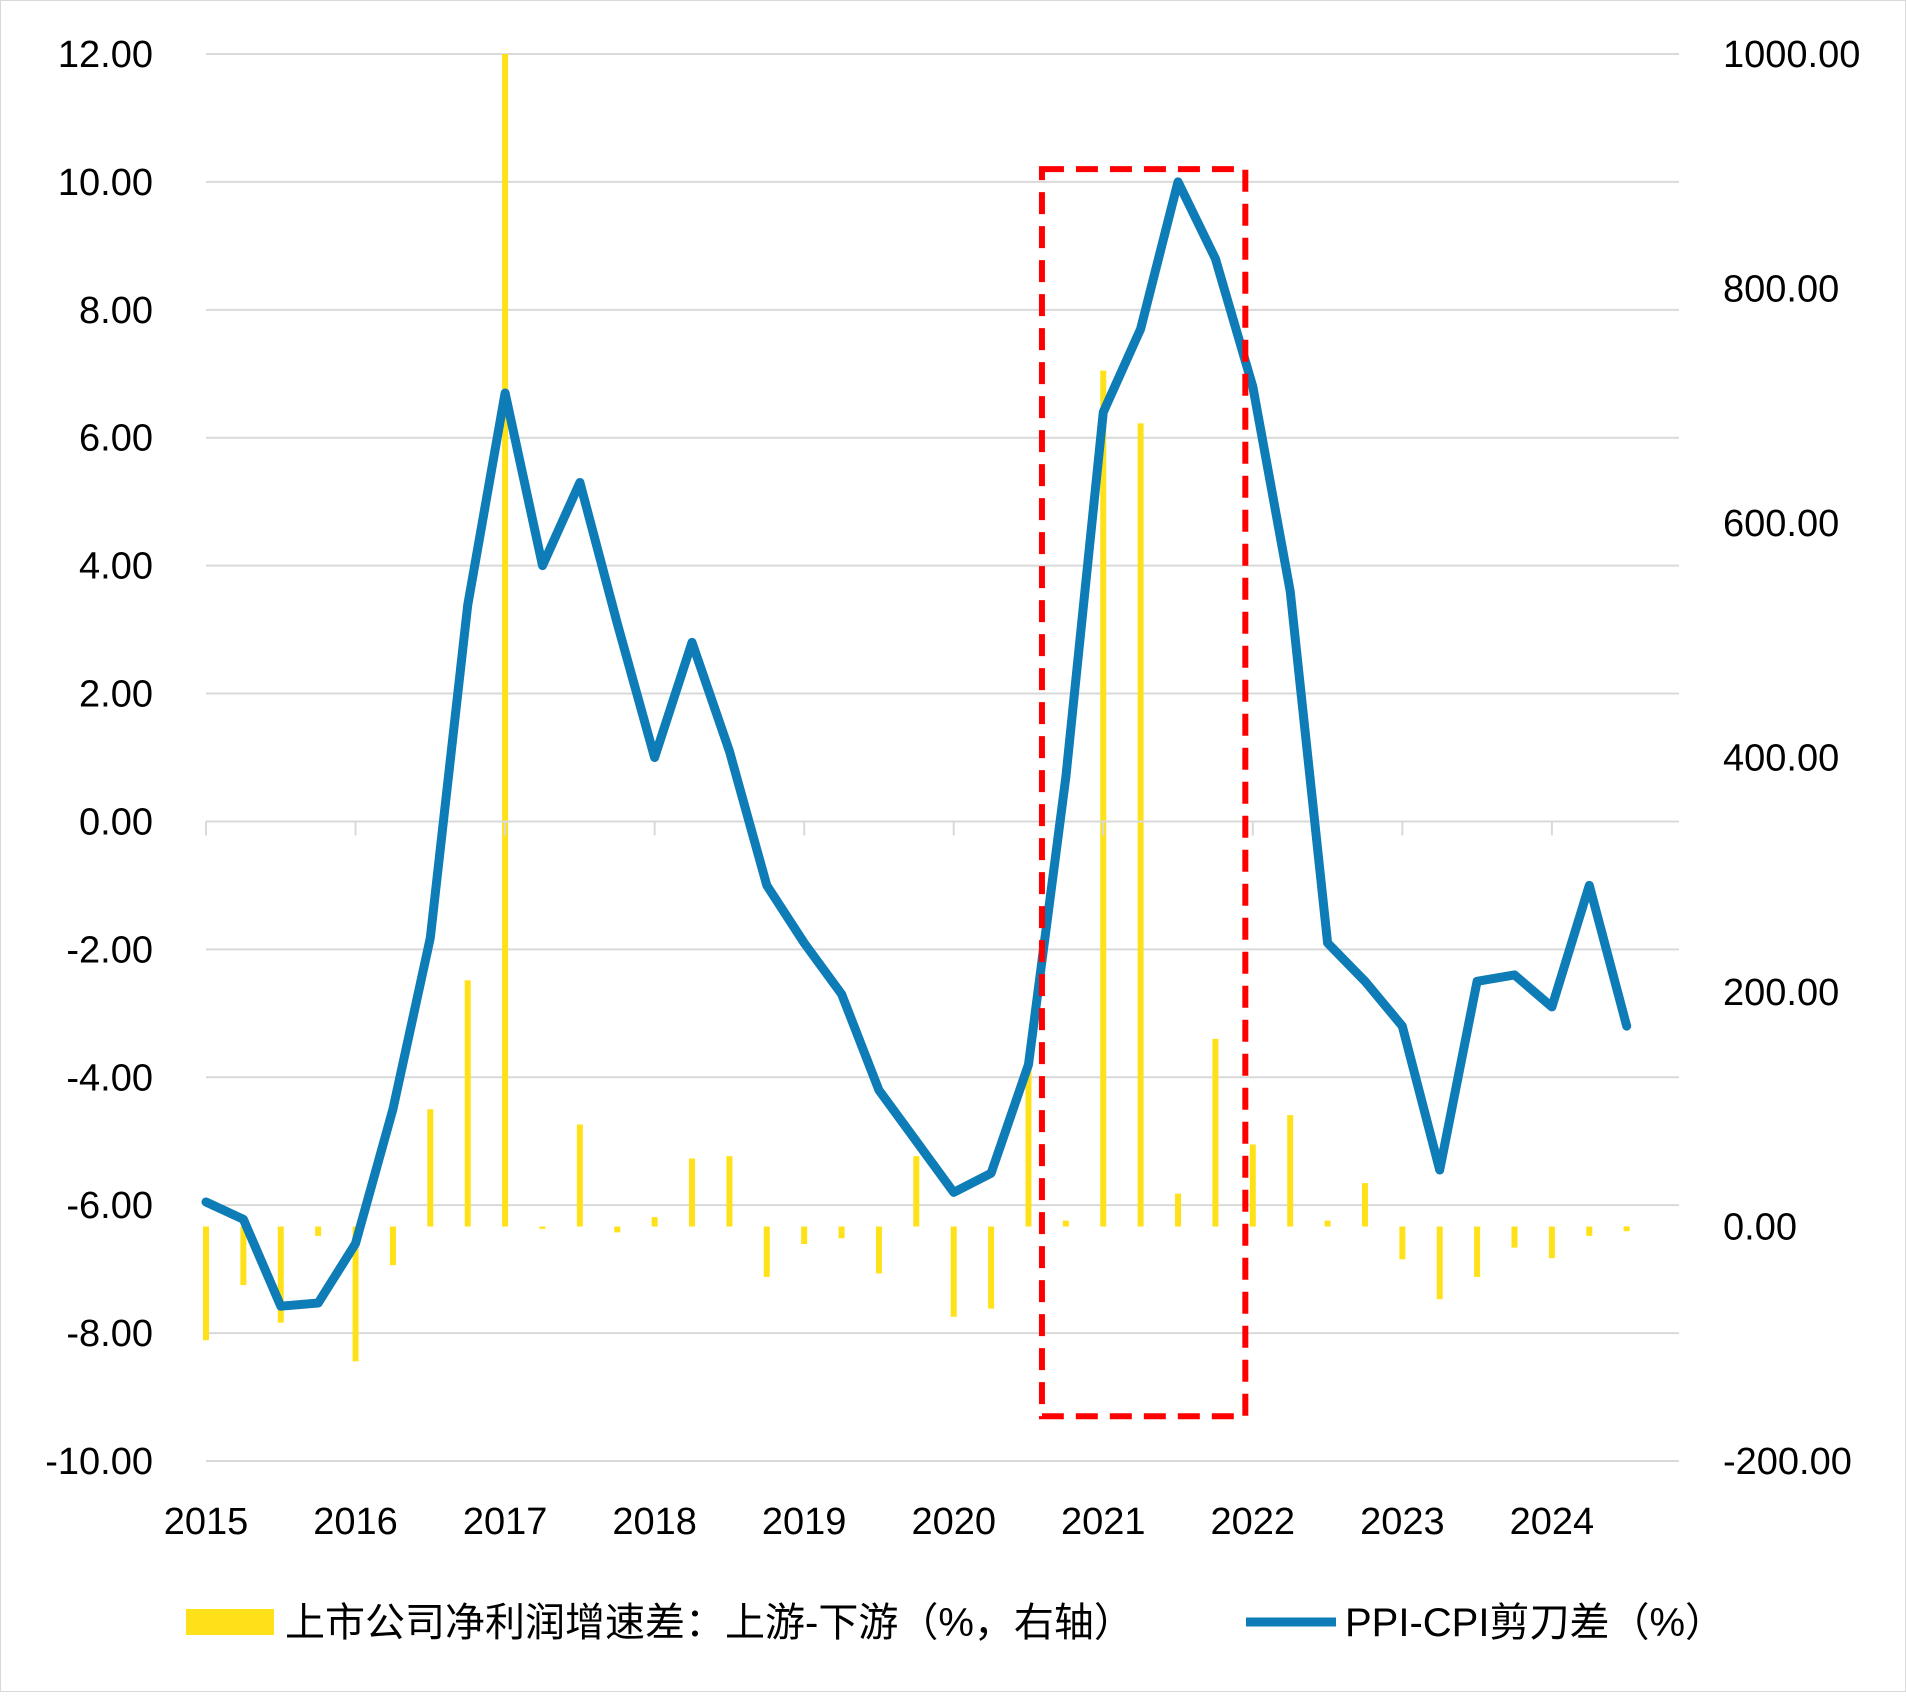  Describe the element at coordinates (116, 822) in the screenshot. I see `left-tick-label: 0.00` at that location.